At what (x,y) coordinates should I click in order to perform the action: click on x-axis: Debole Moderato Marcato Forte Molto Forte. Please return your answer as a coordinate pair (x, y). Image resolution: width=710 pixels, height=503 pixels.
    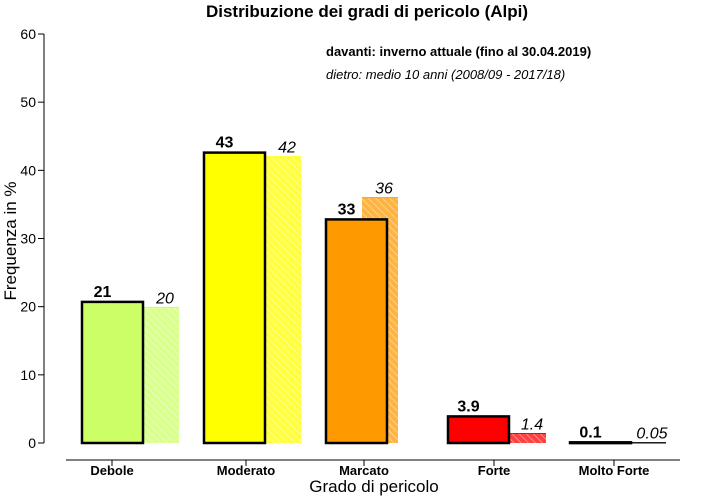
    Looking at the image, I should click on (373, 468).